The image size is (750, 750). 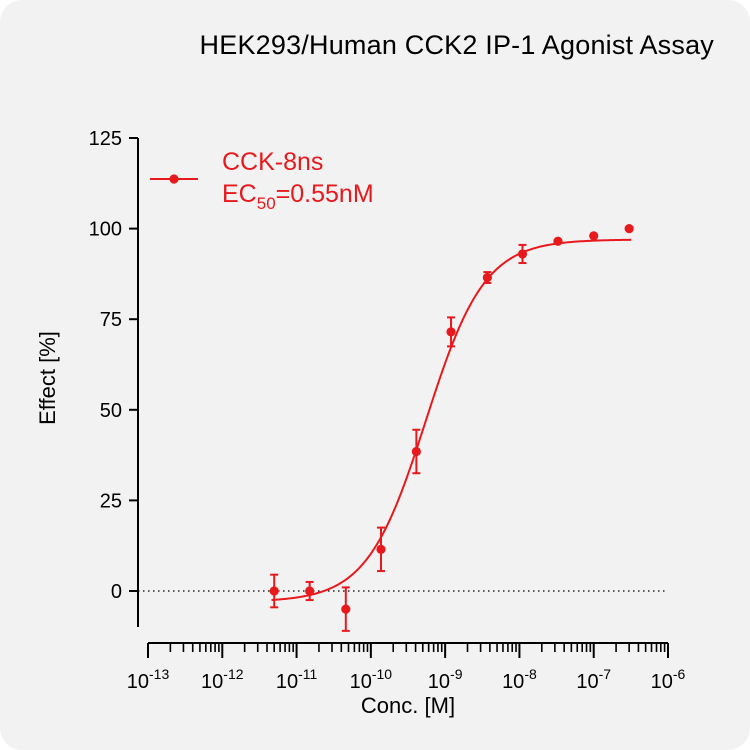 I want to click on y-tick-label: 25, so click(x=111, y=501).